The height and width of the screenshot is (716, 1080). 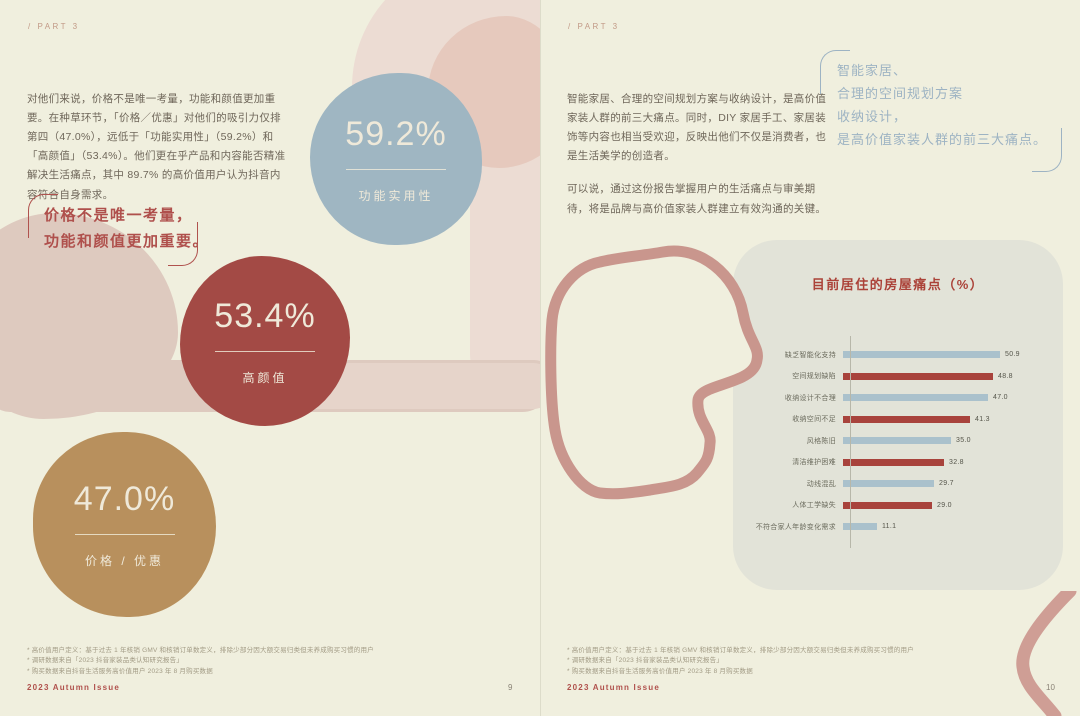 What do you see at coordinates (944, 505) in the screenshot?
I see `chart-value-label: 29.0` at bounding box center [944, 505].